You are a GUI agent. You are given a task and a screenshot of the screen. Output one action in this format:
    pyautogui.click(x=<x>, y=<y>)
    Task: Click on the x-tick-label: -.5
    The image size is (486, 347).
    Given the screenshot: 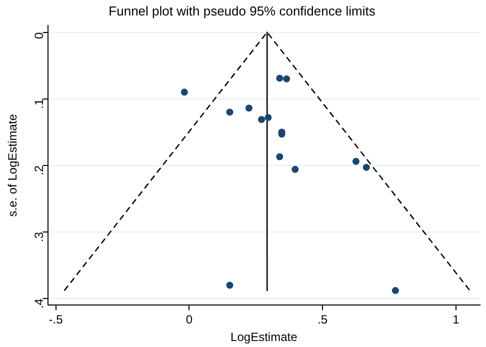 What is the action you would take?
    pyautogui.click(x=56, y=319)
    